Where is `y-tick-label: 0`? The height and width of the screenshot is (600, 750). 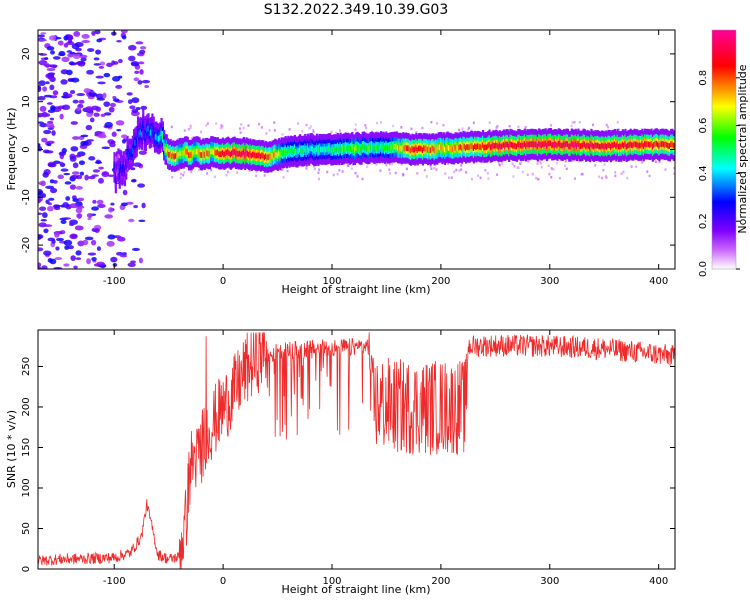
y-tick-label: 0 is located at coordinates (26, 149).